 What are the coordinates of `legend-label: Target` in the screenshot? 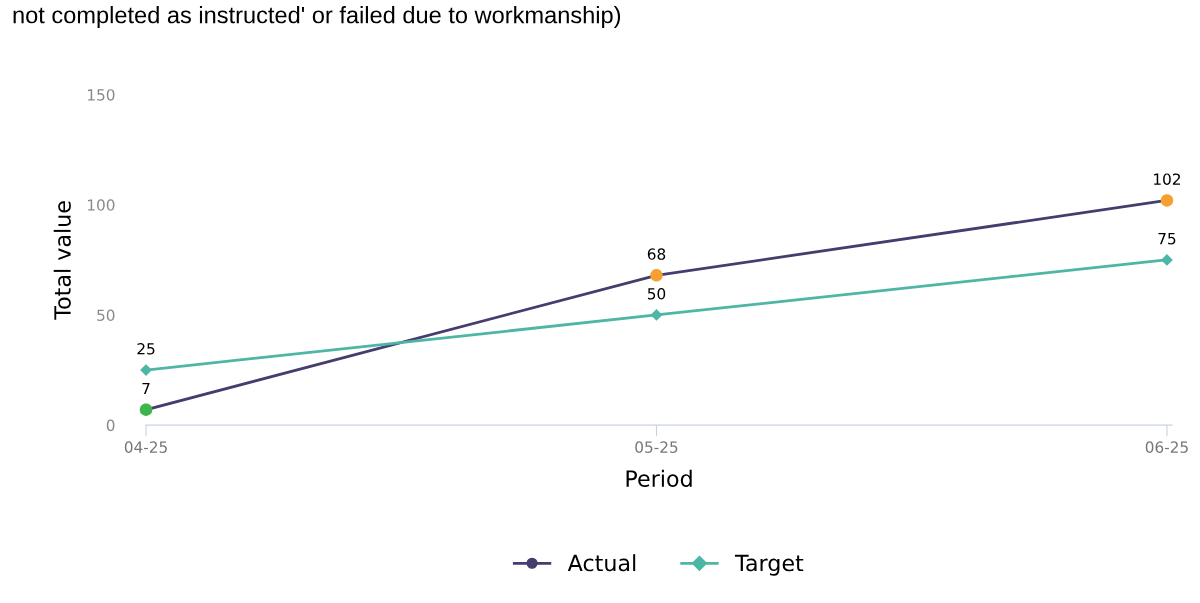 It's located at (769, 565).